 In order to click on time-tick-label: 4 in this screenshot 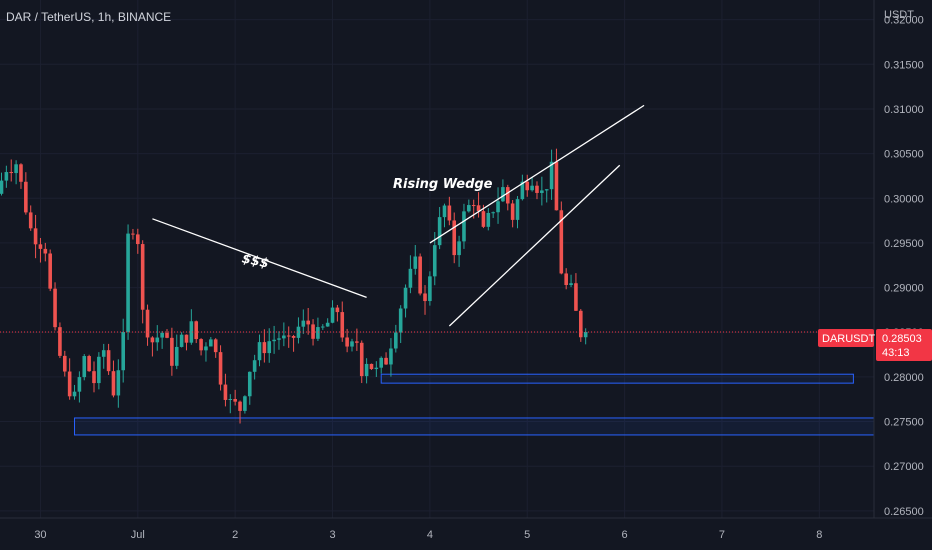, I will do `click(430, 535)`.